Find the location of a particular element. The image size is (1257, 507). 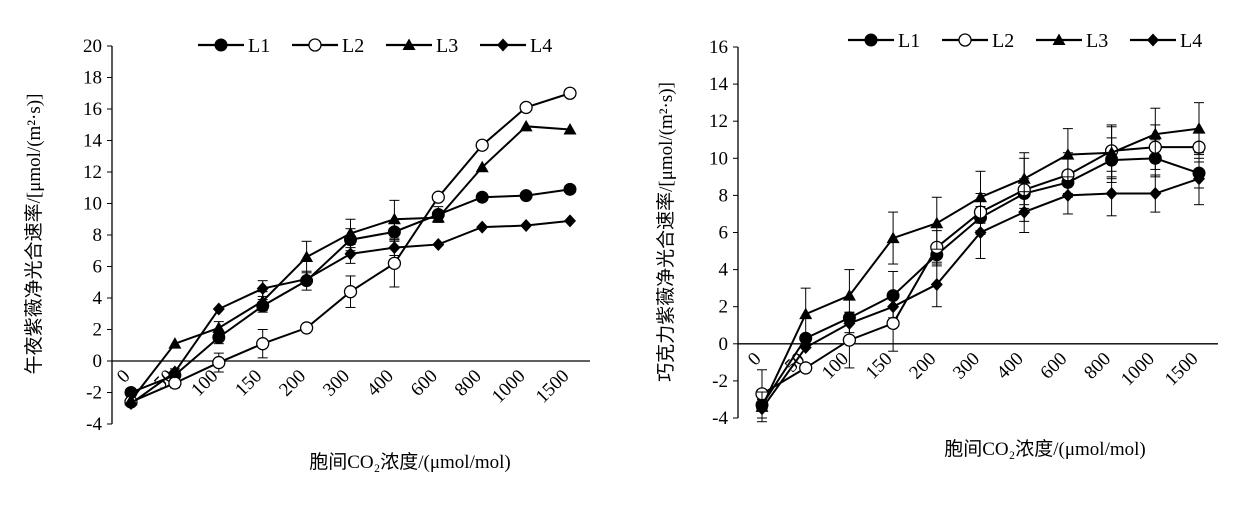

y-tick-label: 4 is located at coordinates (98, 298).